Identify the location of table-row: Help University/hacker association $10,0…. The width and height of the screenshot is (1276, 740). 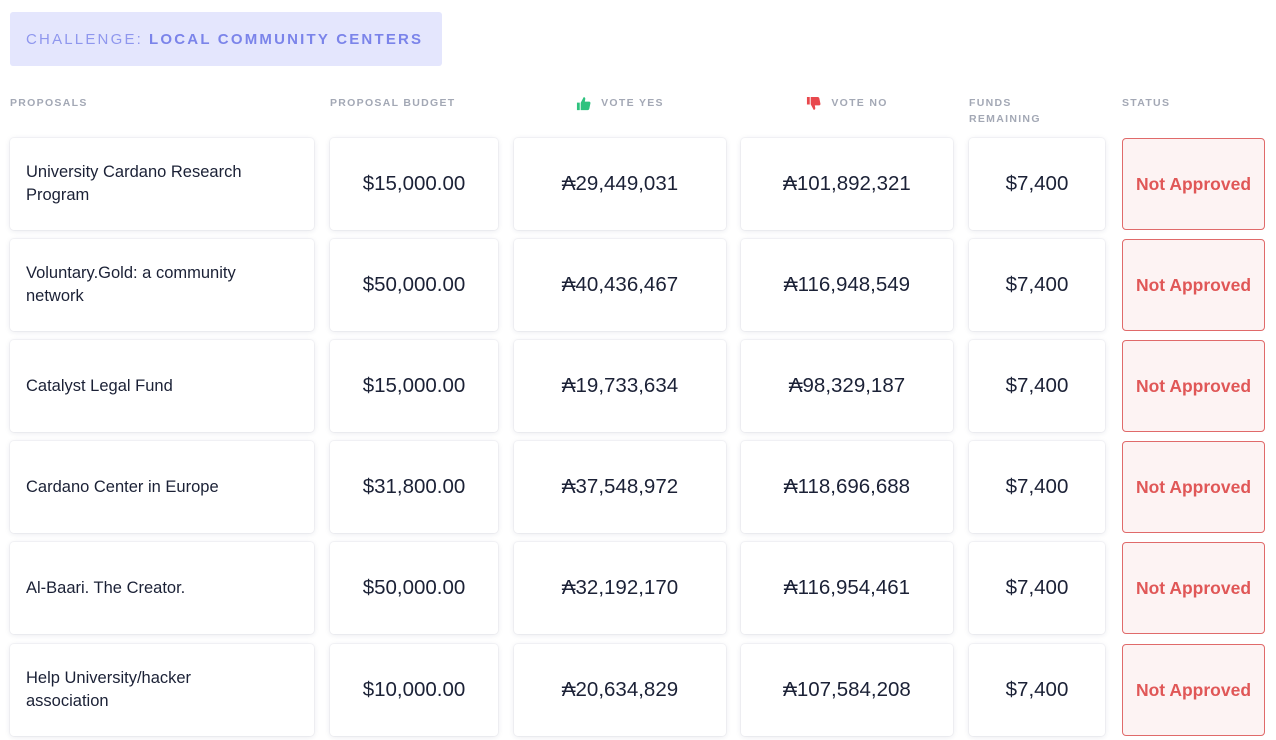
(638, 690).